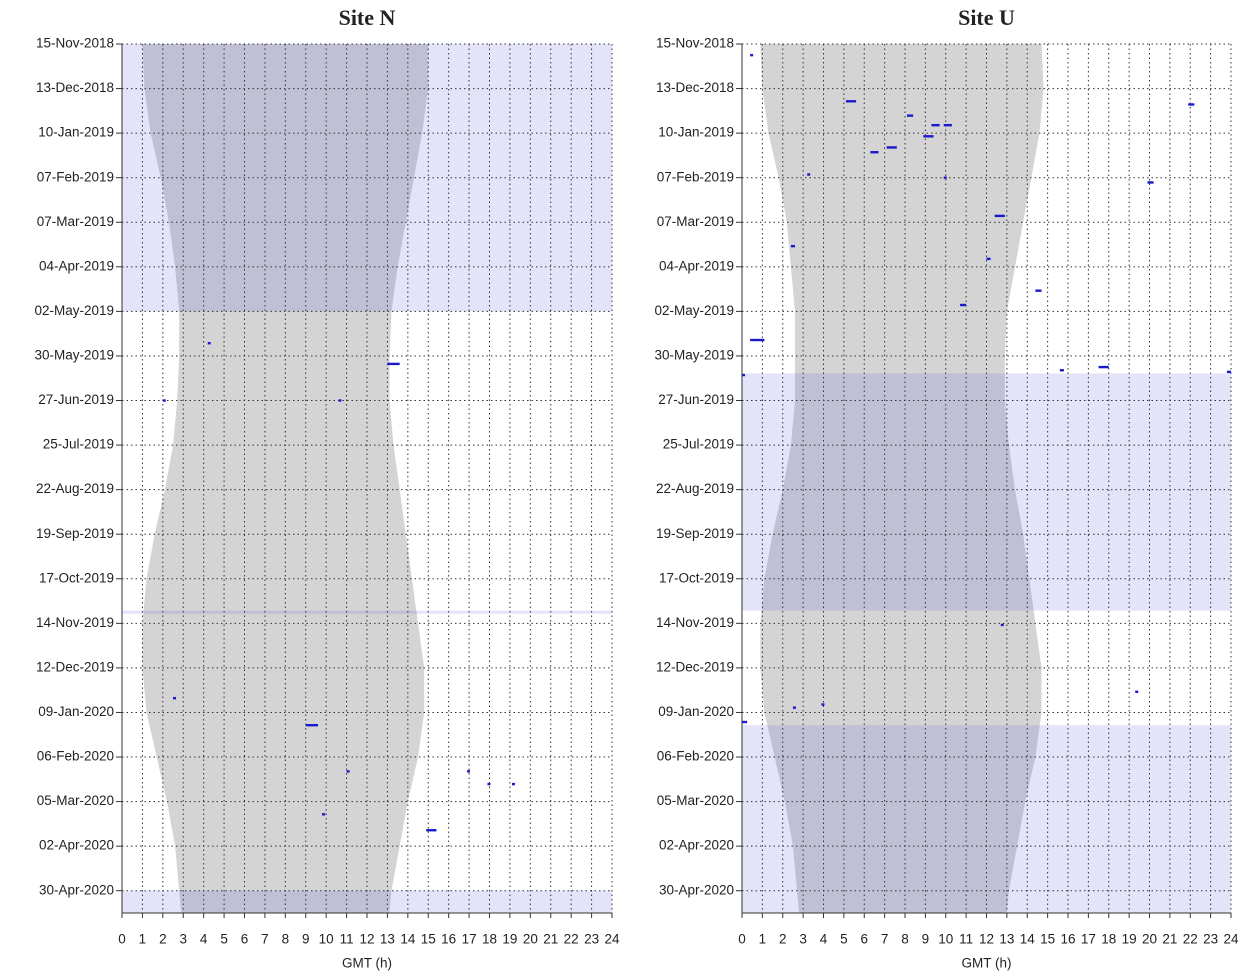 This screenshot has width=1246, height=977. What do you see at coordinates (530, 939) in the screenshot?
I see `x-tick-label: 20` at bounding box center [530, 939].